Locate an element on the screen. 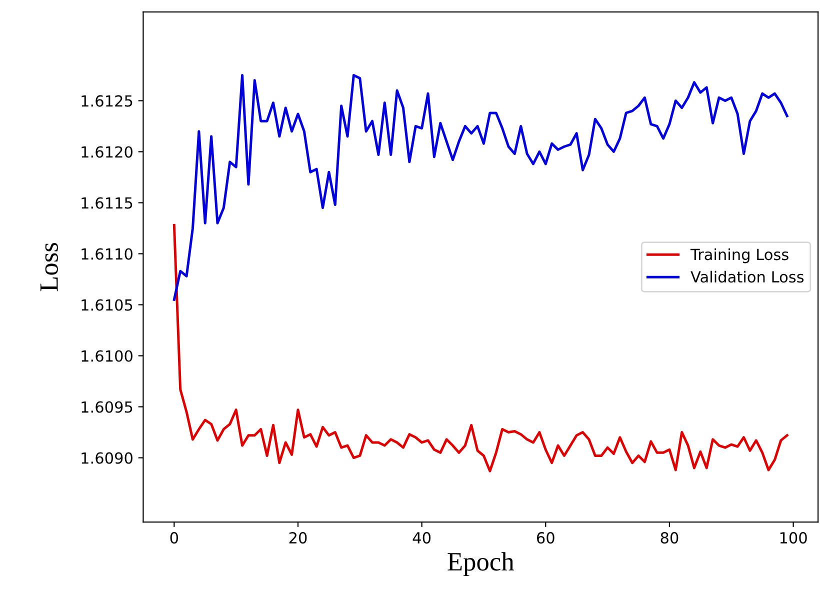 This screenshot has height=598, width=823. x-tick-label: 60 is located at coordinates (545, 538).